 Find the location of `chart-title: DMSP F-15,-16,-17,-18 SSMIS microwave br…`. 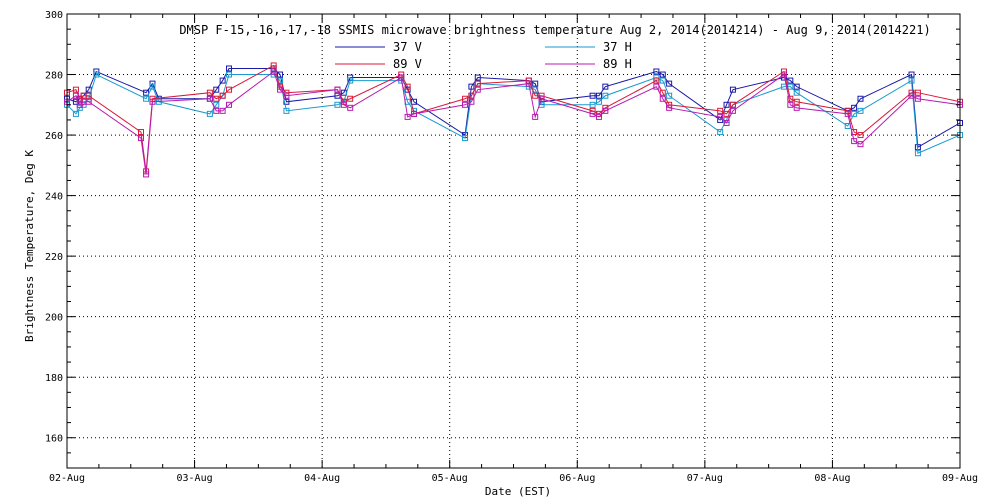

chart-title: DMSP F-15,-16,-17,-18 SSMIS microwave br… is located at coordinates (554, 30).